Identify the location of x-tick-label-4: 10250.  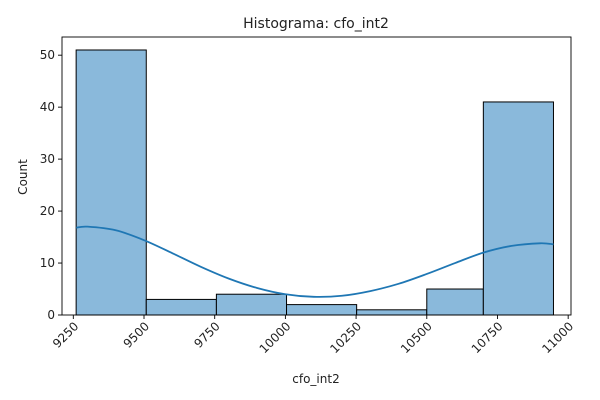
(345, 337).